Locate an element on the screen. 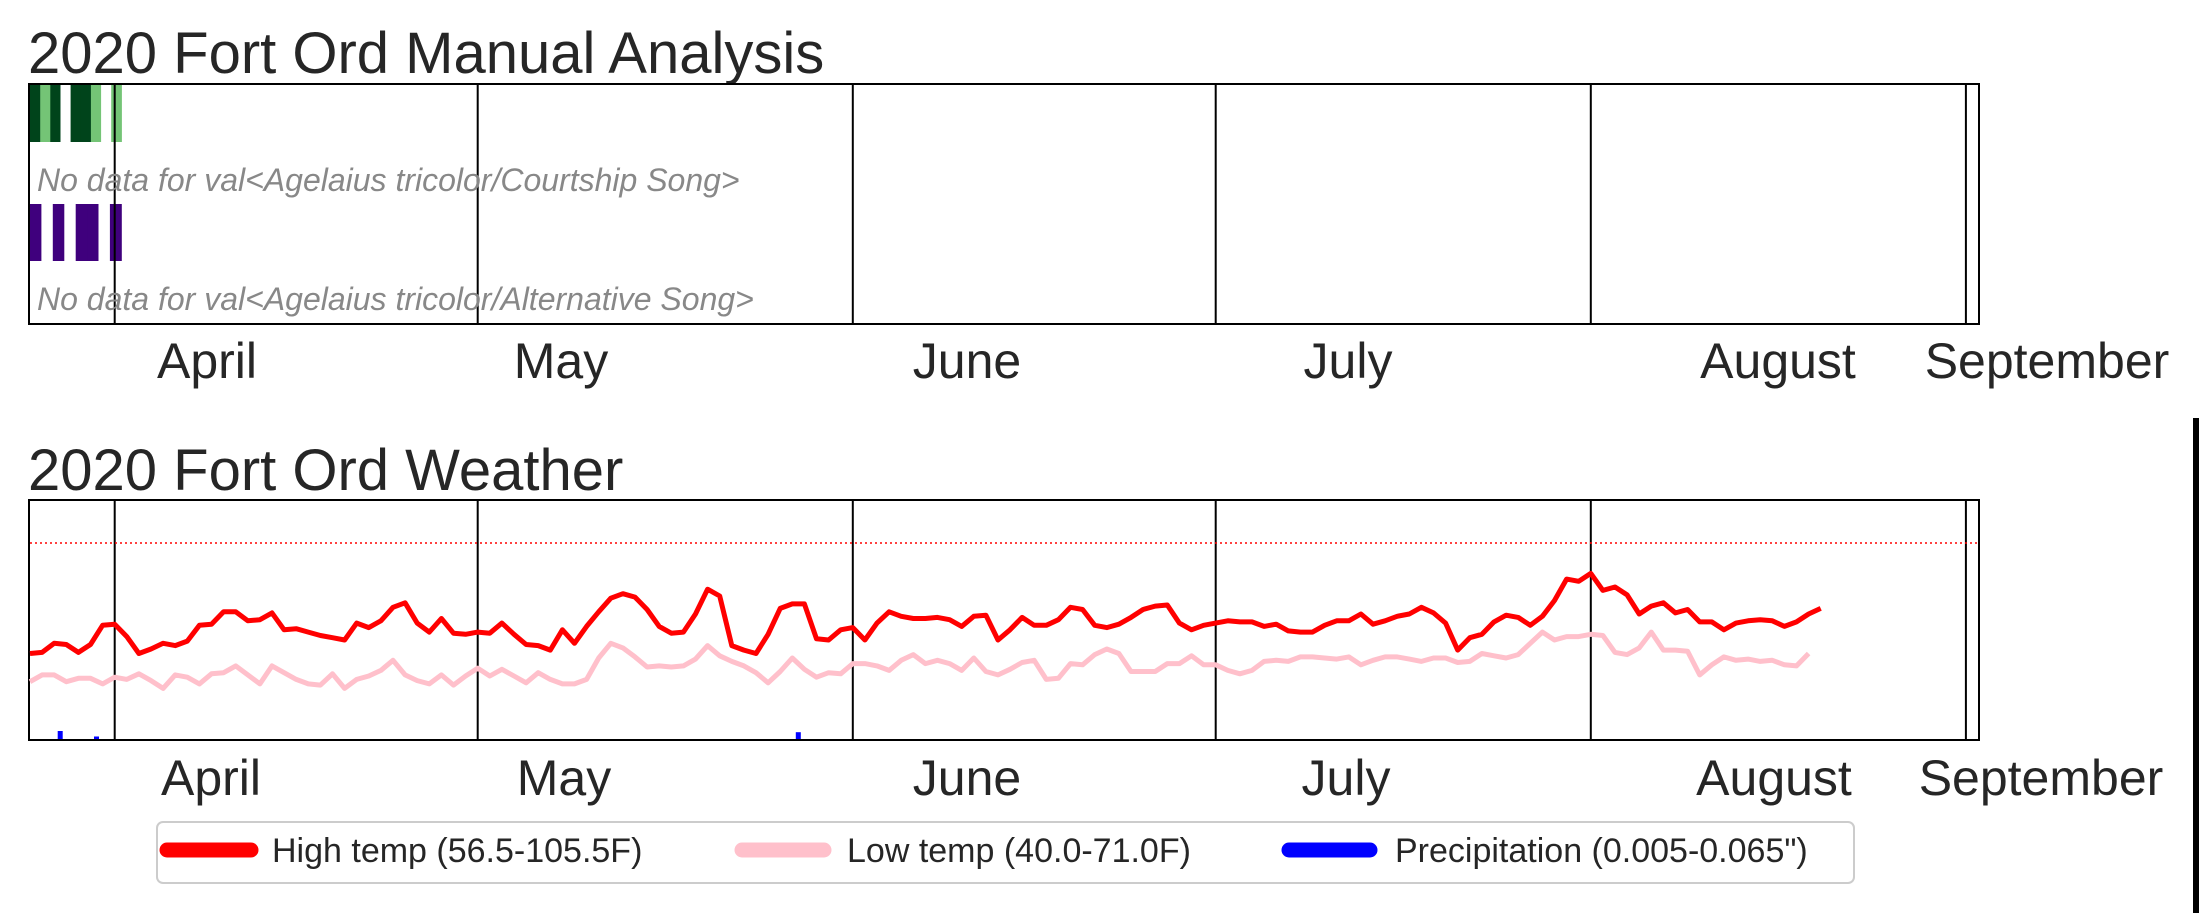 The width and height of the screenshot is (2199, 913). legend-high-label: High temp (56.5-105.5F) is located at coordinates (457, 851).